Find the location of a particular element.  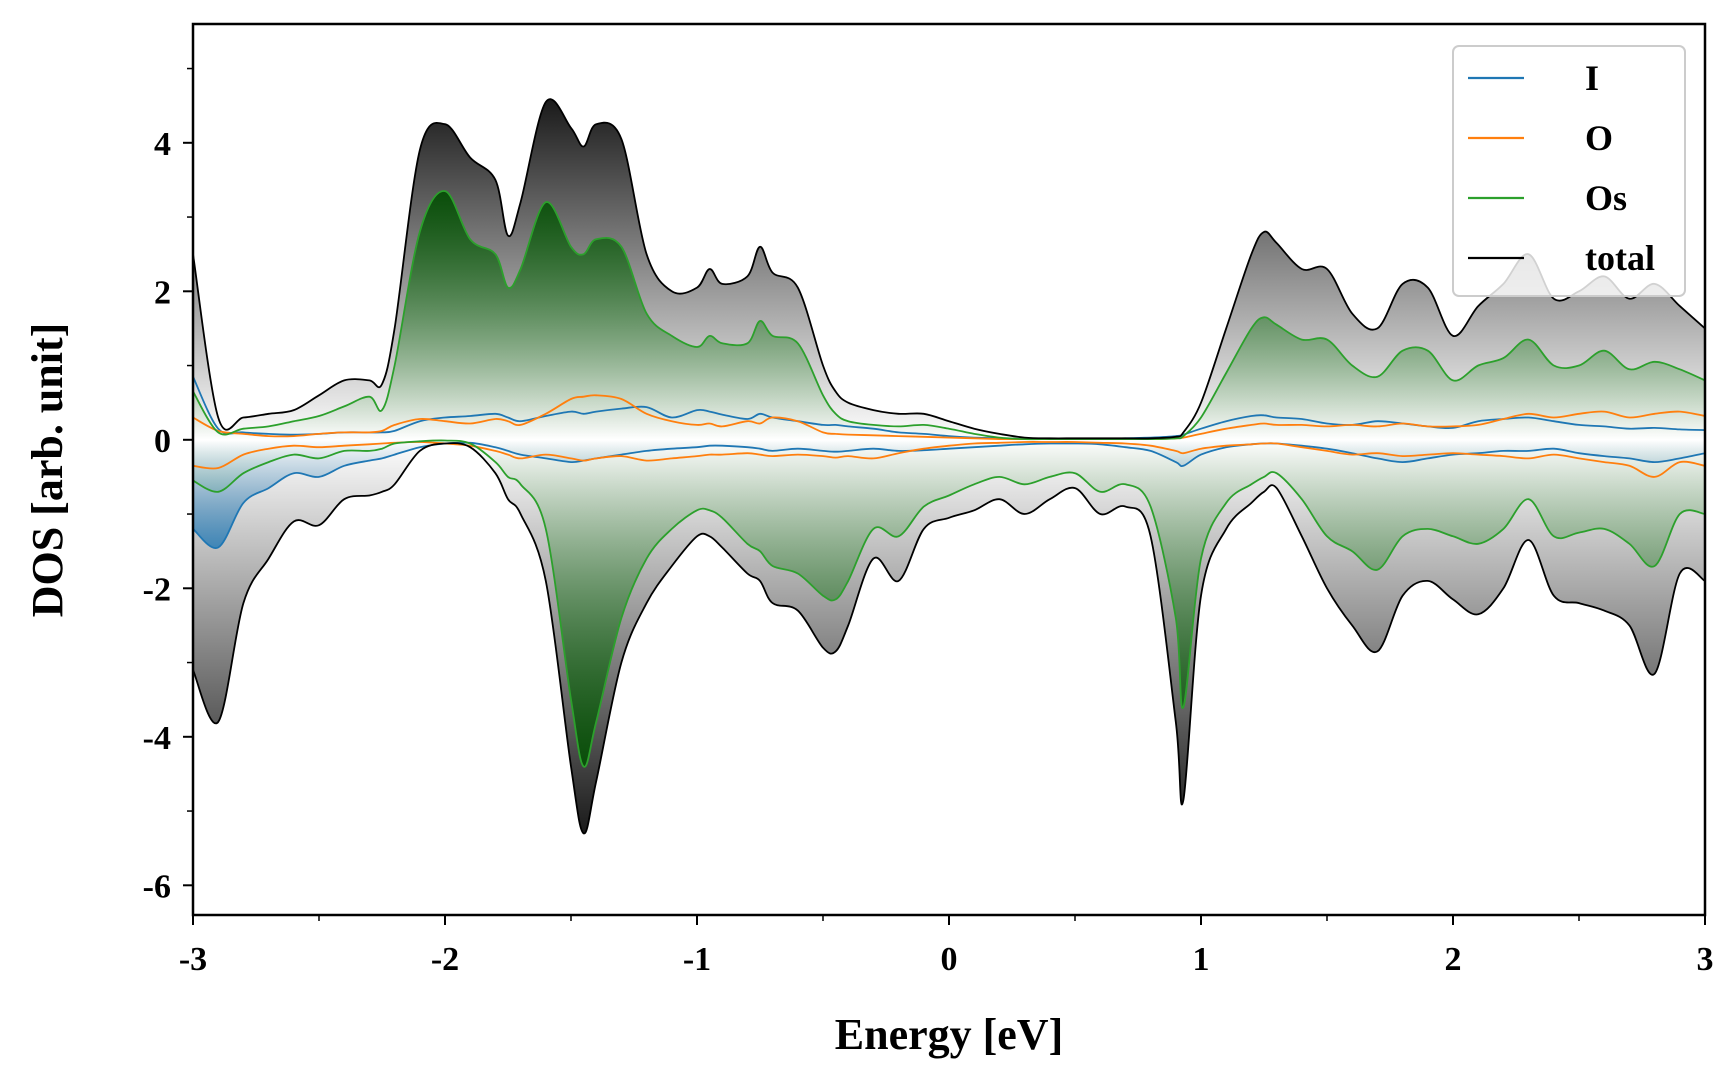

legend-box is located at coordinates (1569, 171).